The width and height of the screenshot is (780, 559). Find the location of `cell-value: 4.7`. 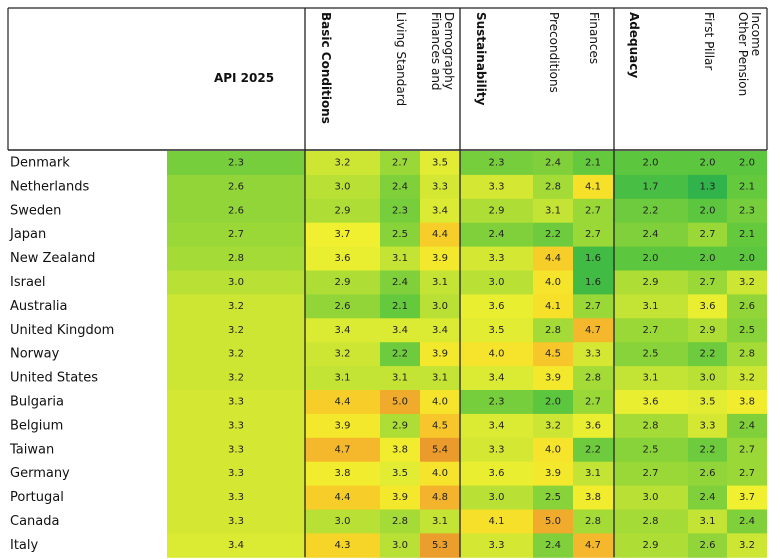

cell-value: 4.7 is located at coordinates (593, 330).